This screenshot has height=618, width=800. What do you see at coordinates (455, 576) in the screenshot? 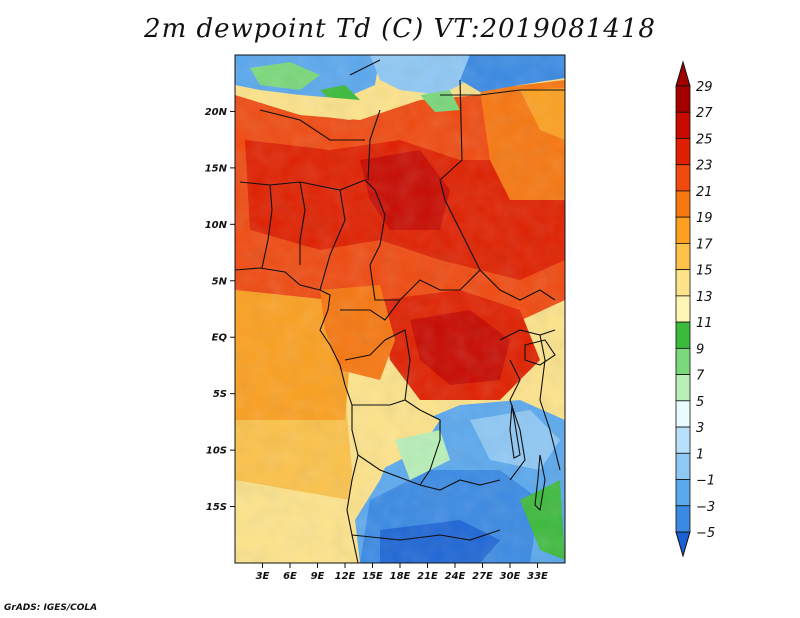
I see `lon-tick-label: 24E` at bounding box center [455, 576].